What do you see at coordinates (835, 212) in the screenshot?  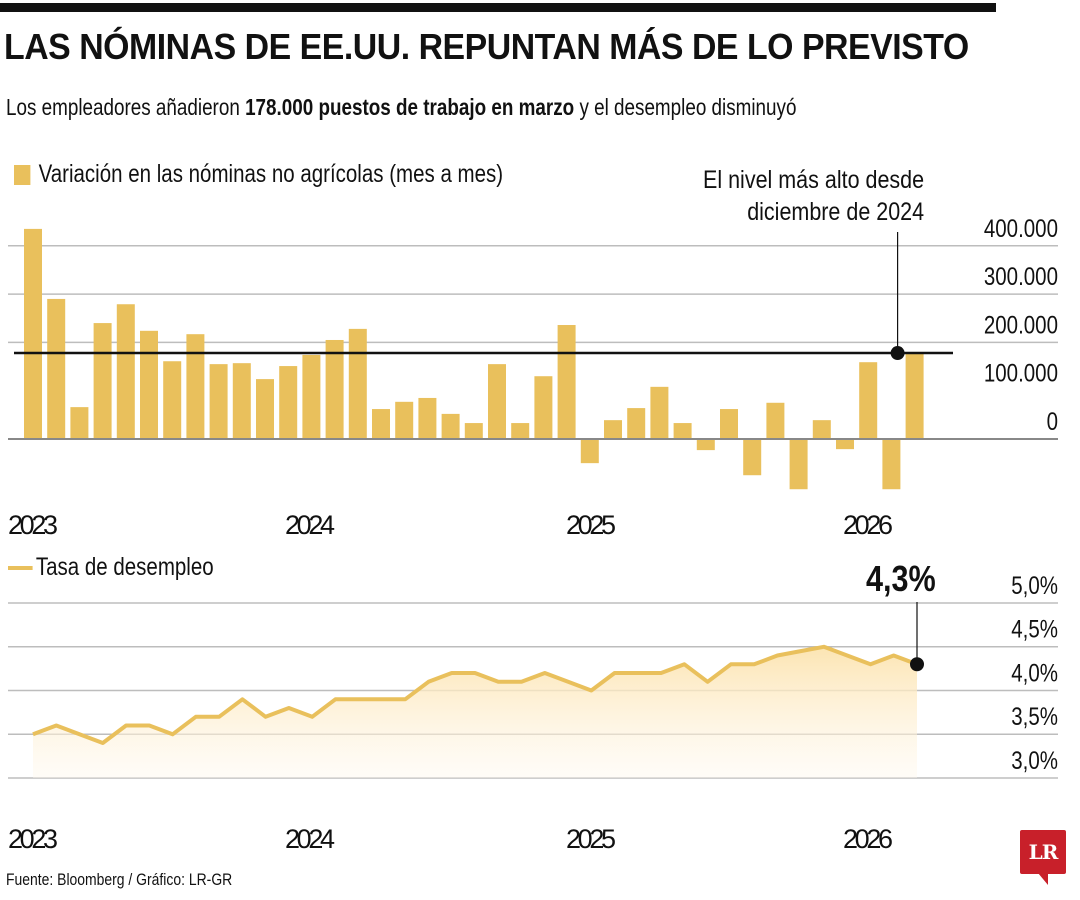 I see `bar-annotation-line2: diciembre de 2024` at bounding box center [835, 212].